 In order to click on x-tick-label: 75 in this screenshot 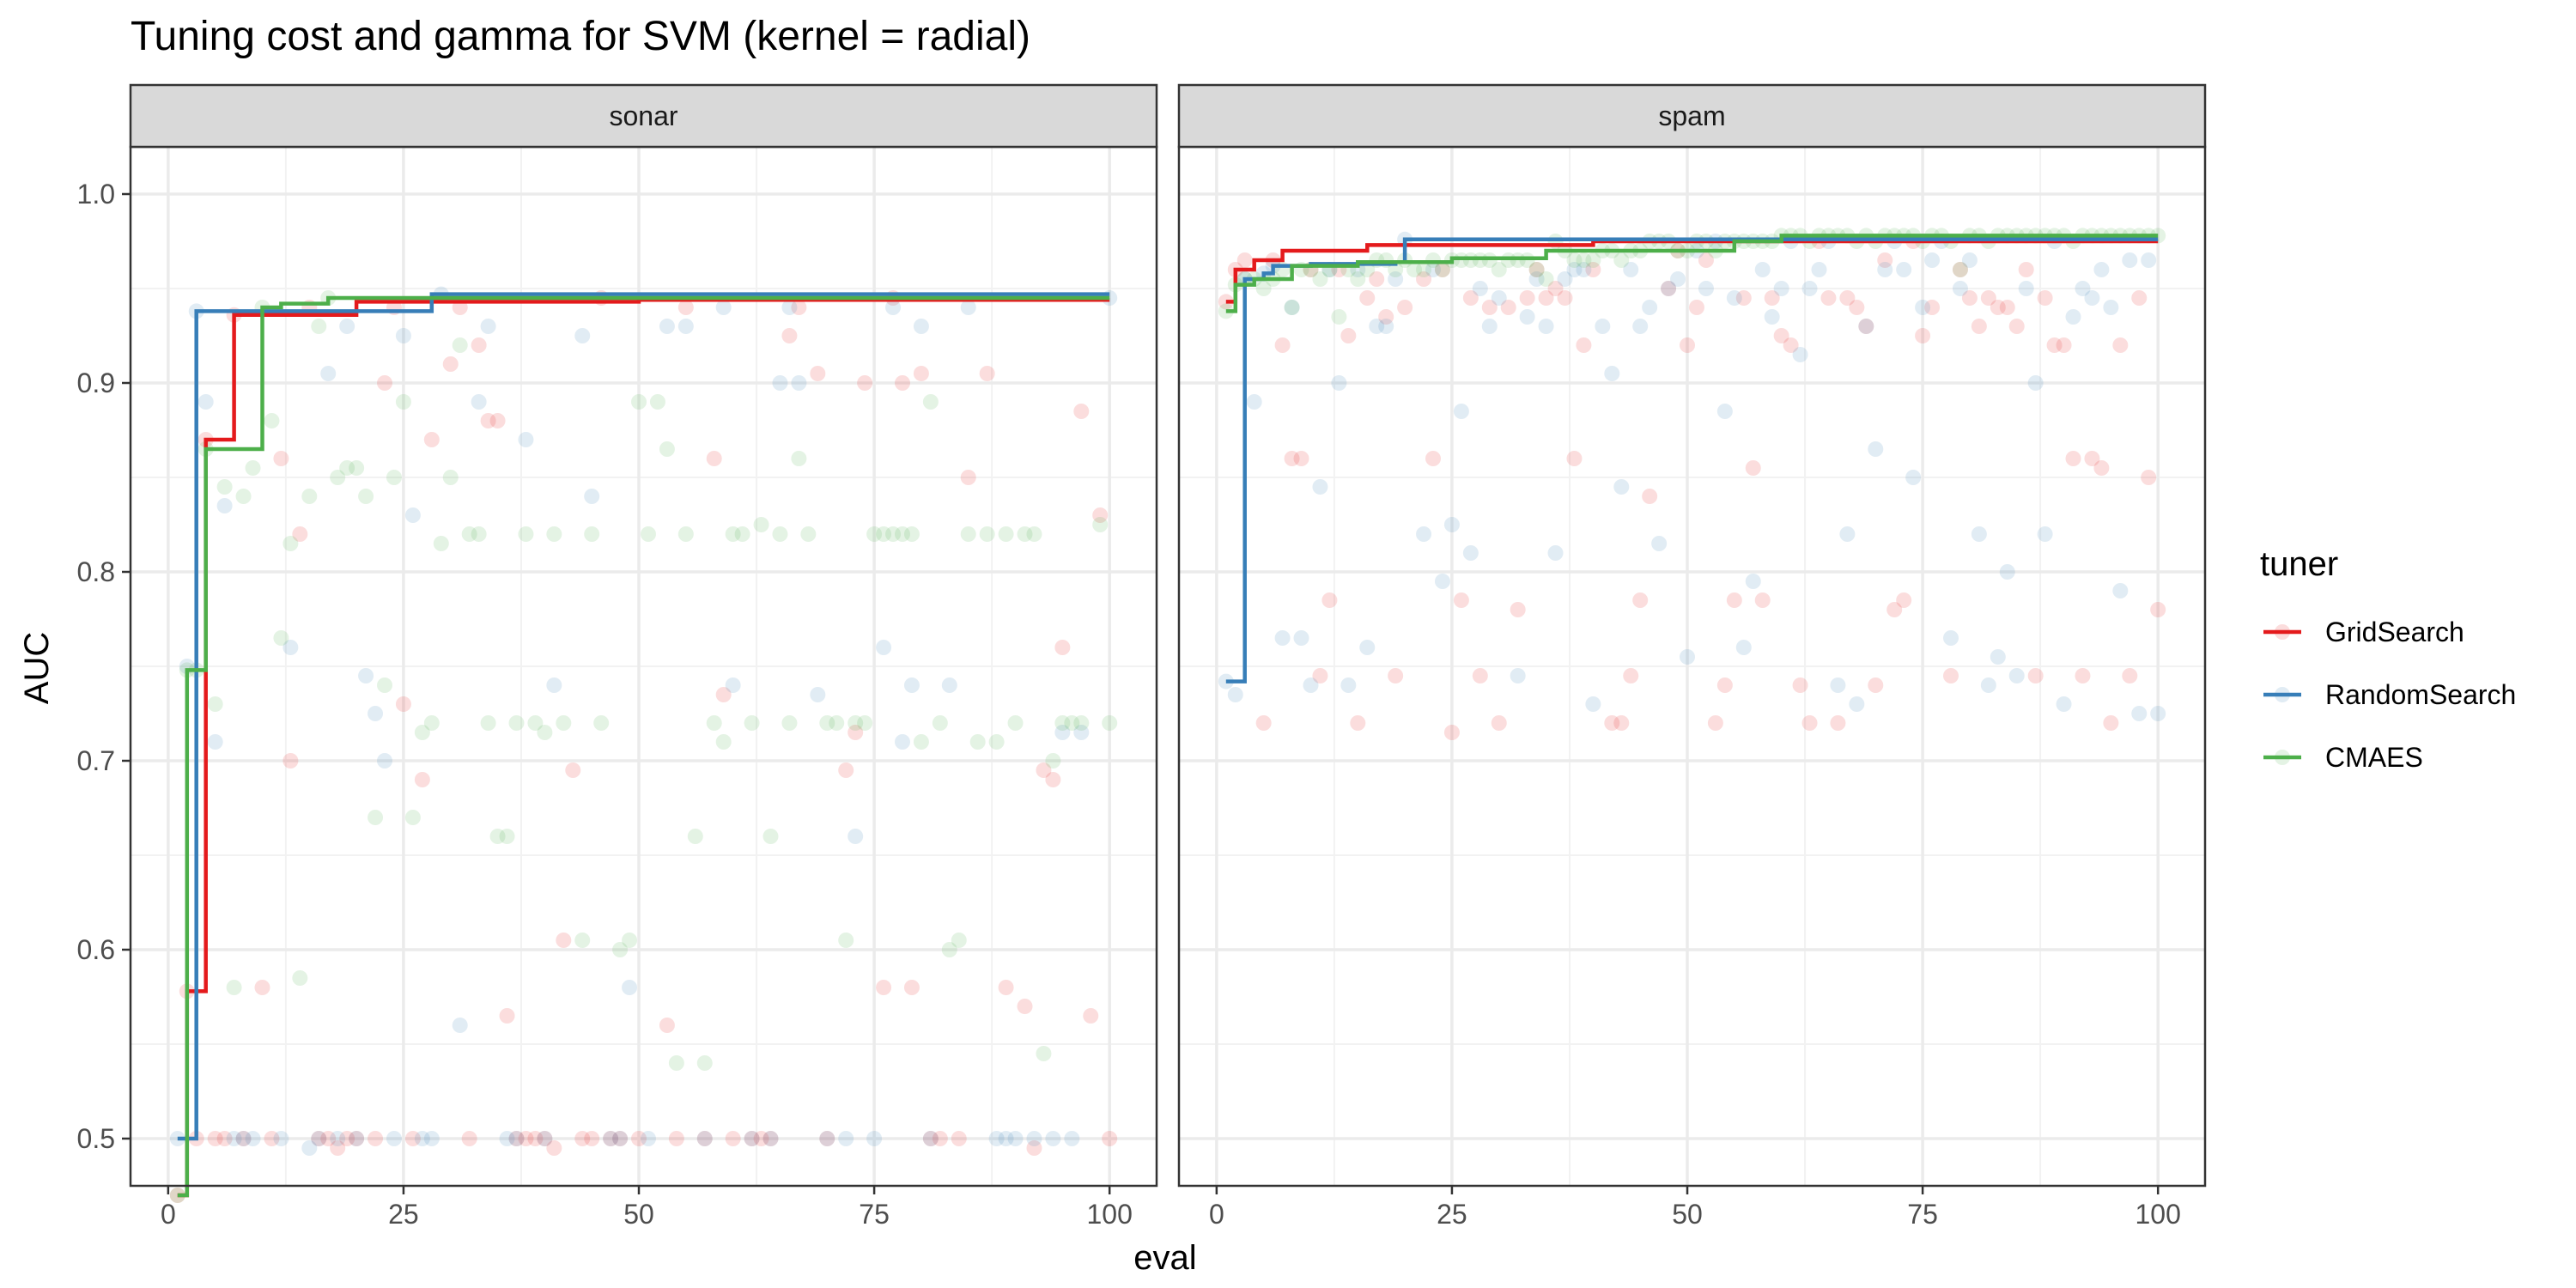, I will do `click(874, 1214)`.